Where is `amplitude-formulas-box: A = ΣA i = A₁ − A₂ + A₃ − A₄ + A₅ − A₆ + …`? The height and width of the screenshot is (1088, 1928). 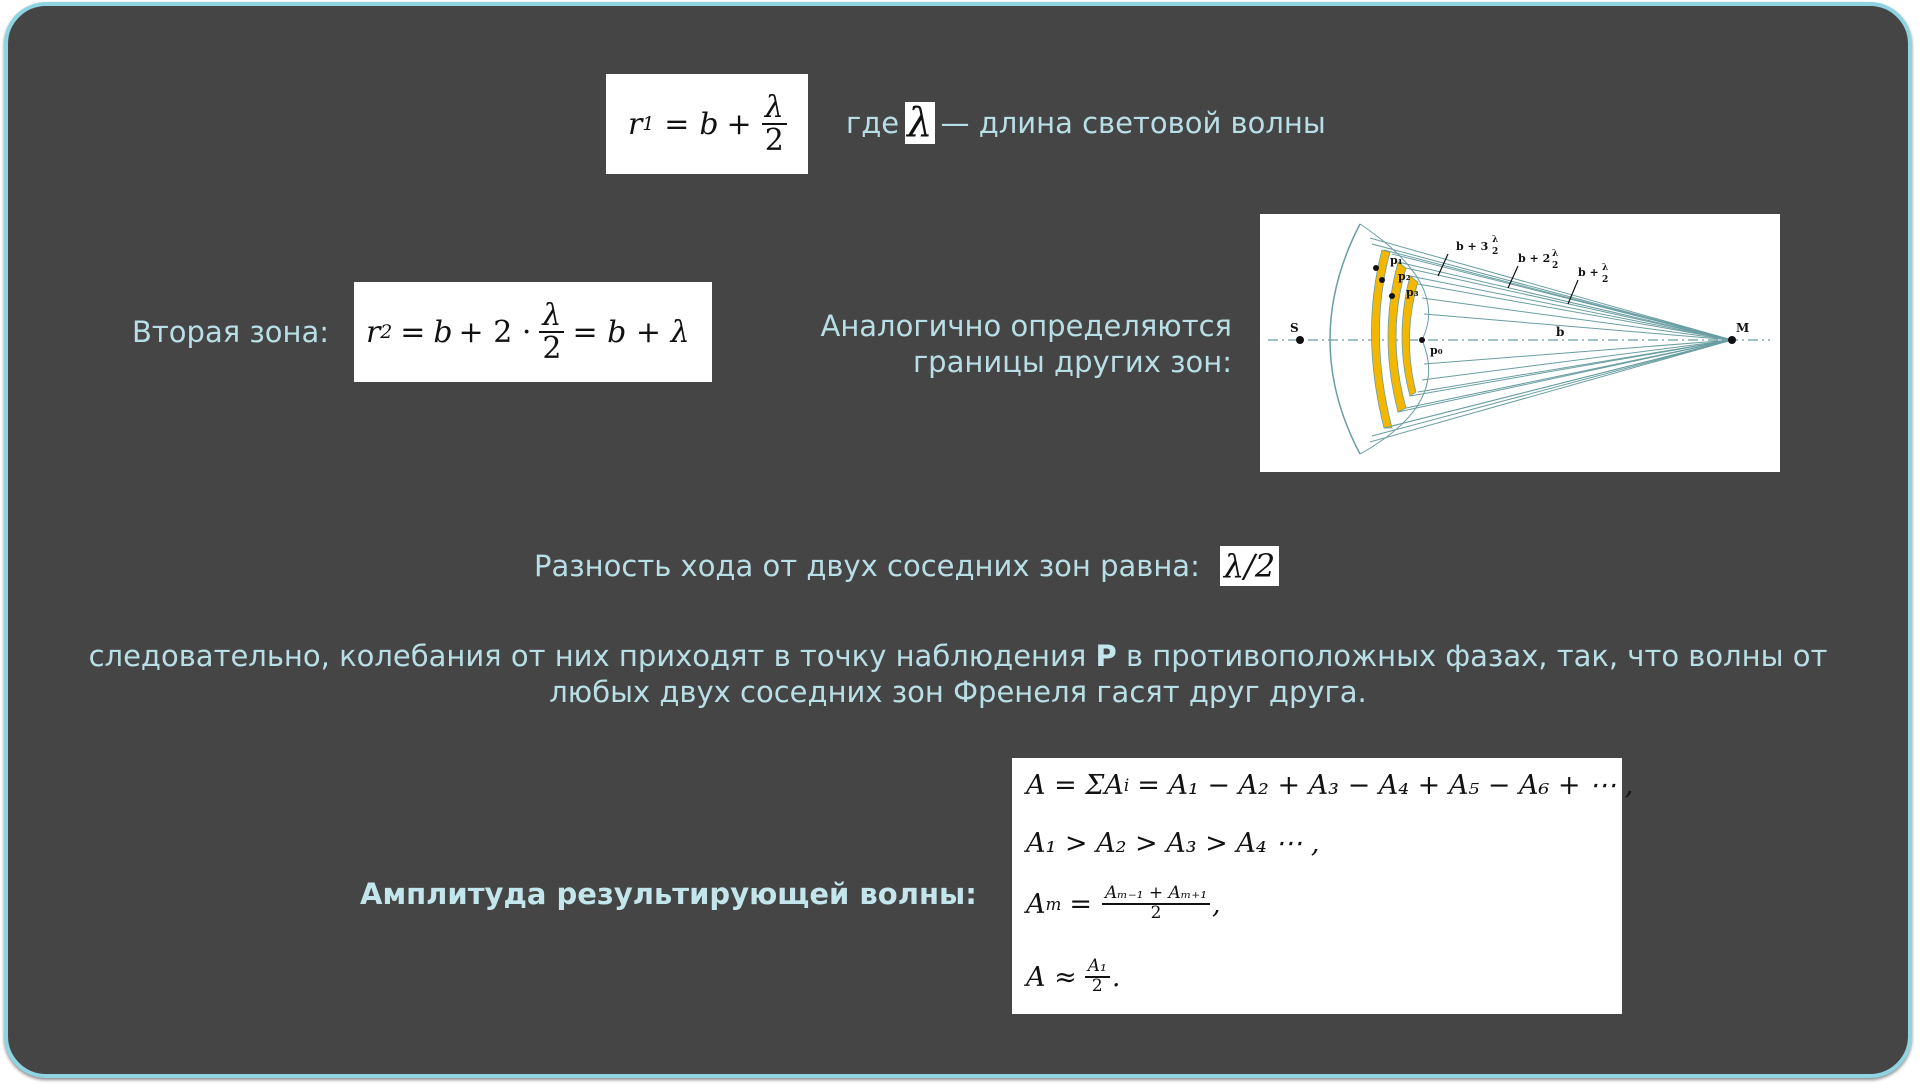 amplitude-formulas-box: A = ΣA i = A₁ − A₂ + A₃ − A₄ + A₅ − A₆ + … is located at coordinates (1322, 886).